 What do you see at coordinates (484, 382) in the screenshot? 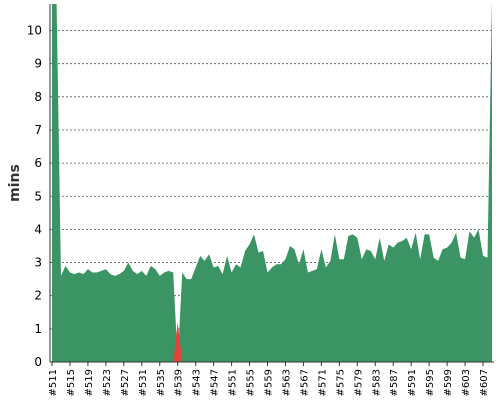
I see `x-tick-label: #607` at bounding box center [484, 382].